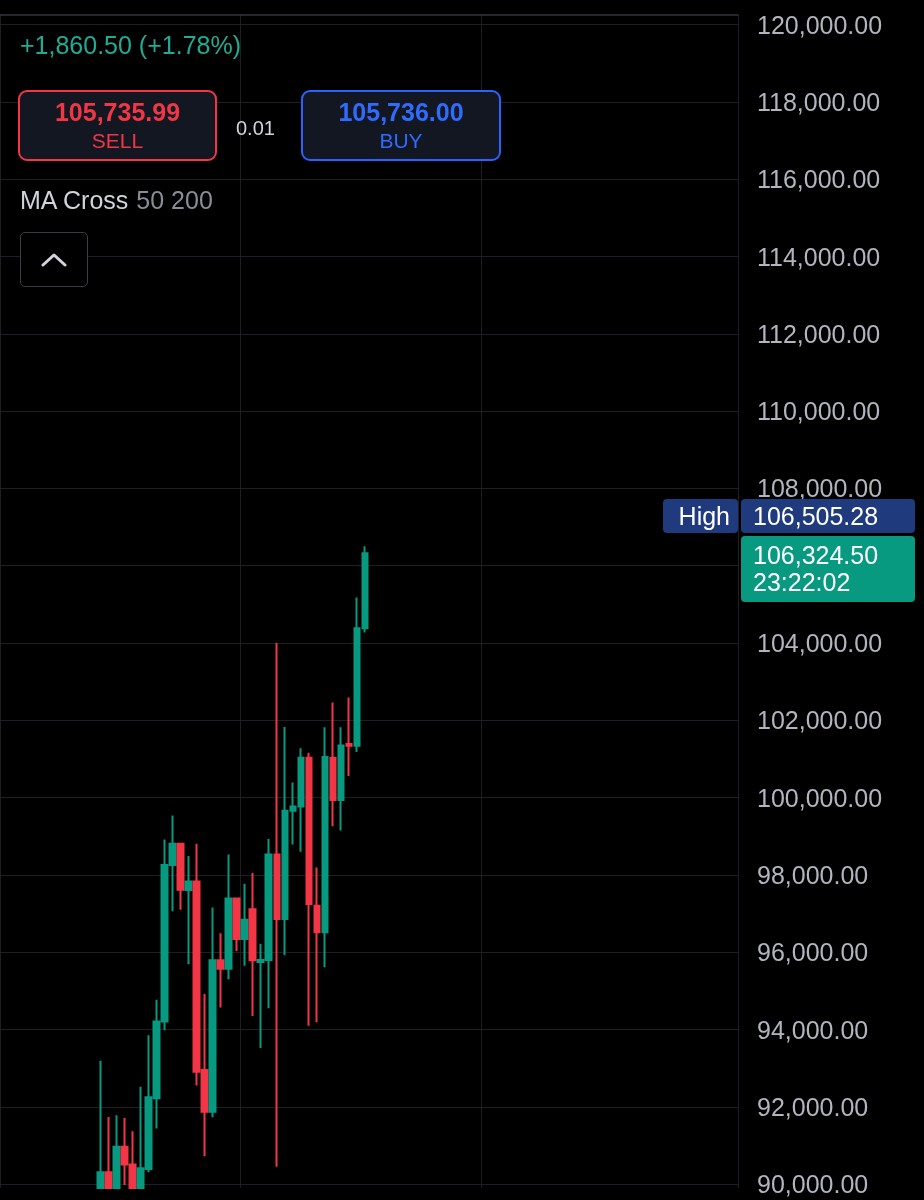 The height and width of the screenshot is (1200, 924). Describe the element at coordinates (828, 516) in the screenshot. I see `high-price-tag: 106,505.28` at that location.